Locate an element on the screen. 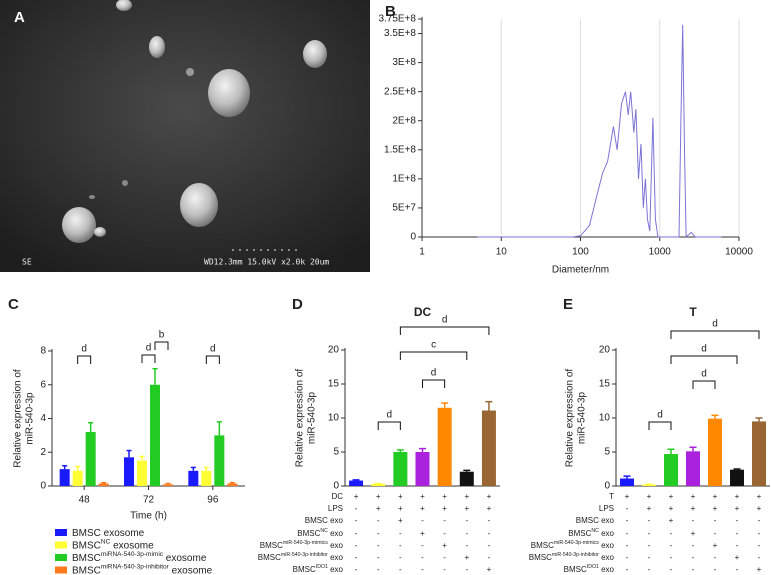  legend-swatch is located at coordinates (61, 557).